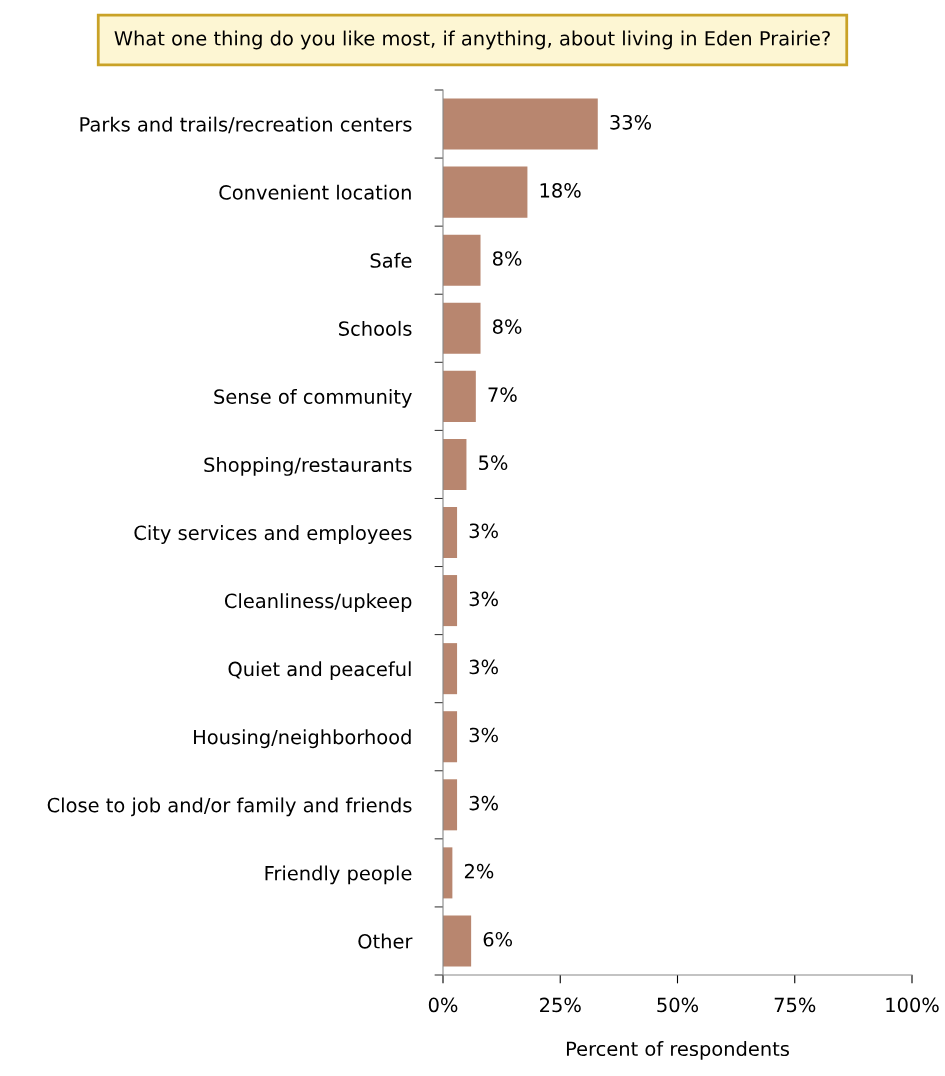 Image resolution: width=945 pixels, height=1076 pixels. I want to click on y-tick-label: Friendly people, so click(338, 875).